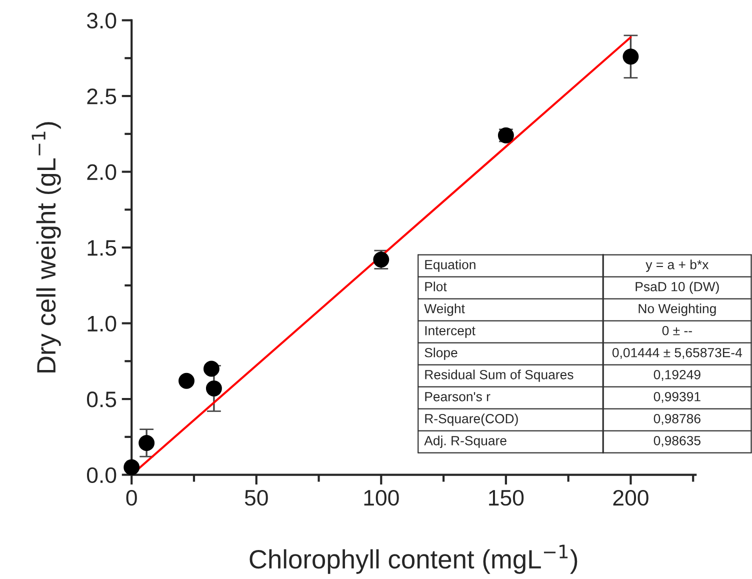 Image resolution: width=752 pixels, height=579 pixels. Describe the element at coordinates (101, 96) in the screenshot. I see `y-tick-label: 2.5` at that location.